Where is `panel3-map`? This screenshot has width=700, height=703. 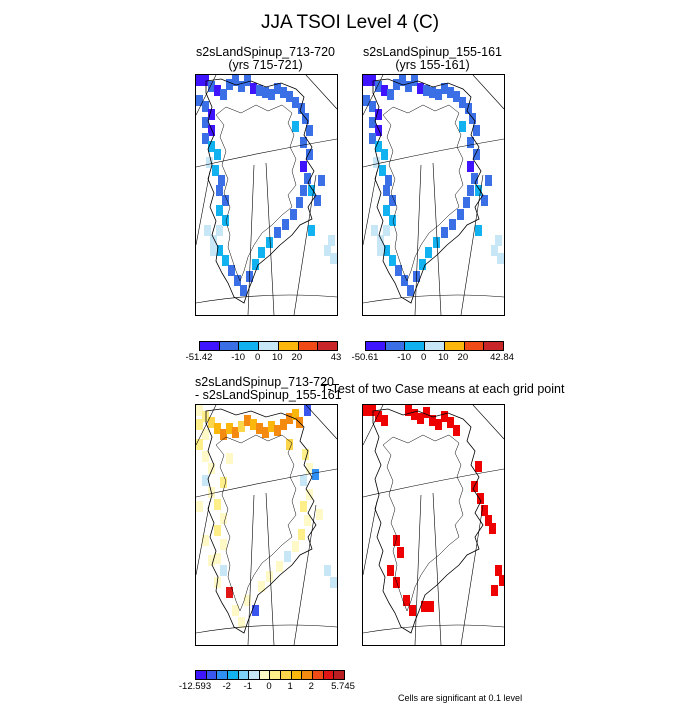
panel3-map is located at coordinates (266, 525).